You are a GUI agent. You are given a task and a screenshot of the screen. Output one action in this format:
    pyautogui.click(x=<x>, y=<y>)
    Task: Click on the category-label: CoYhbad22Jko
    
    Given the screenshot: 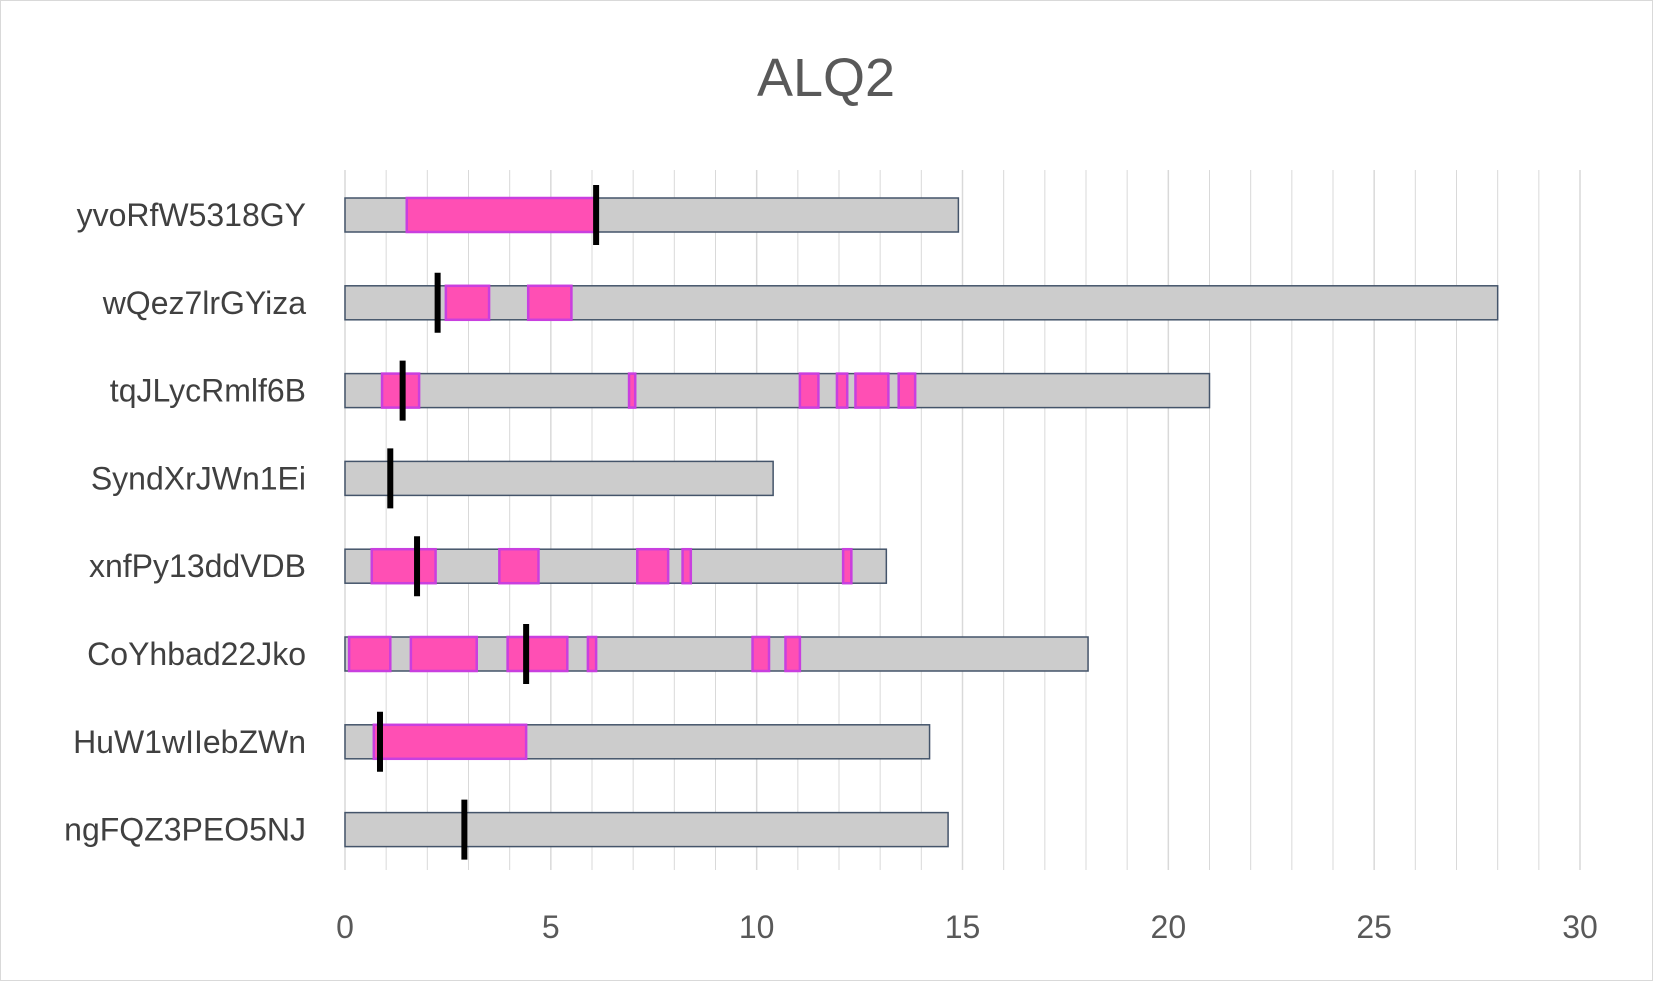 What is the action you would take?
    pyautogui.click(x=196, y=654)
    